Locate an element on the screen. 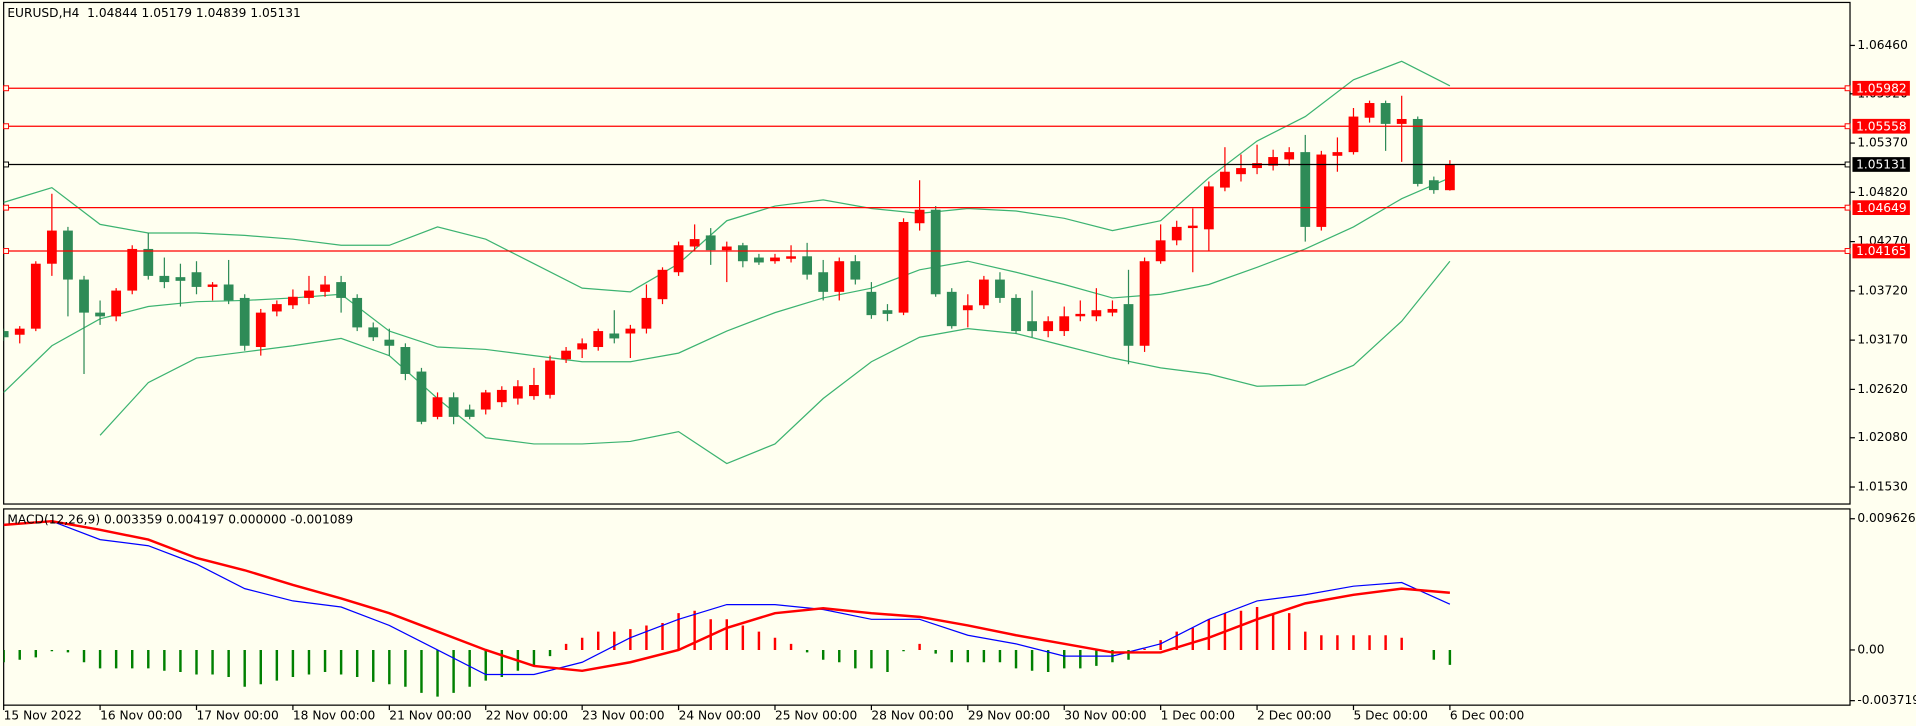 The width and height of the screenshot is (1916, 726). x-tick-label: 30 Nov 00:00 is located at coordinates (1105, 716).